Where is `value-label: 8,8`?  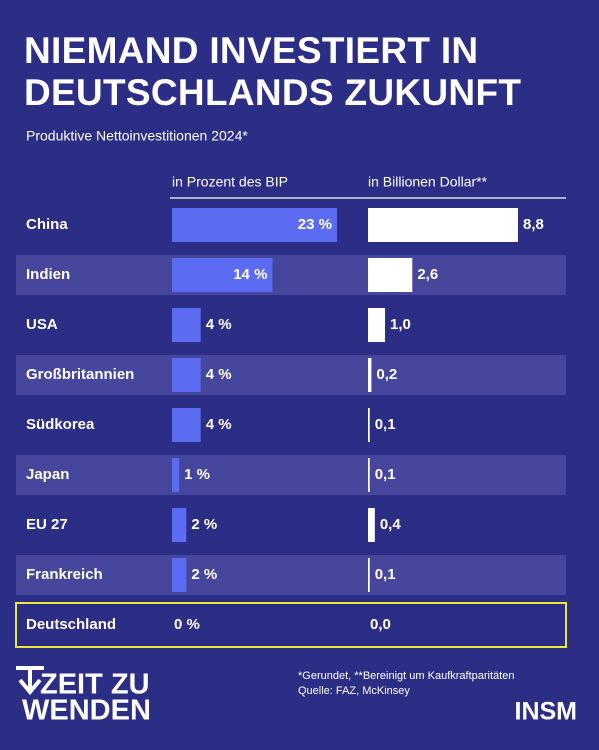
value-label: 8,8 is located at coordinates (533, 224).